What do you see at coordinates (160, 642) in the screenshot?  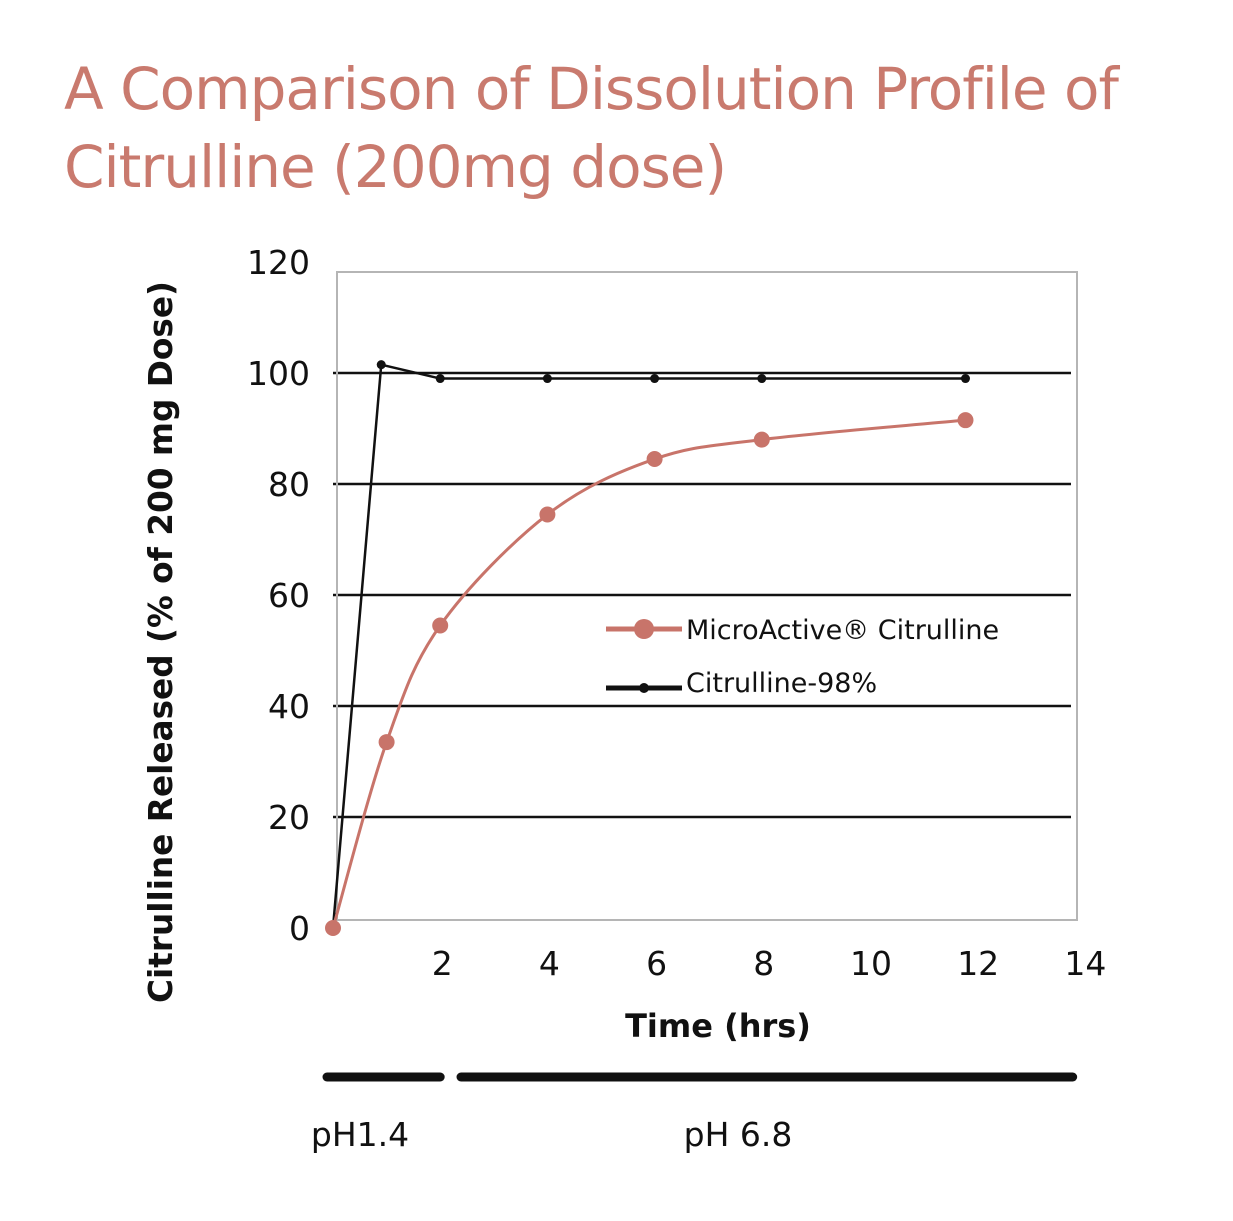 I see `y-axis-label: Citrulline Released (% of 200 mg Dose)` at bounding box center [160, 642].